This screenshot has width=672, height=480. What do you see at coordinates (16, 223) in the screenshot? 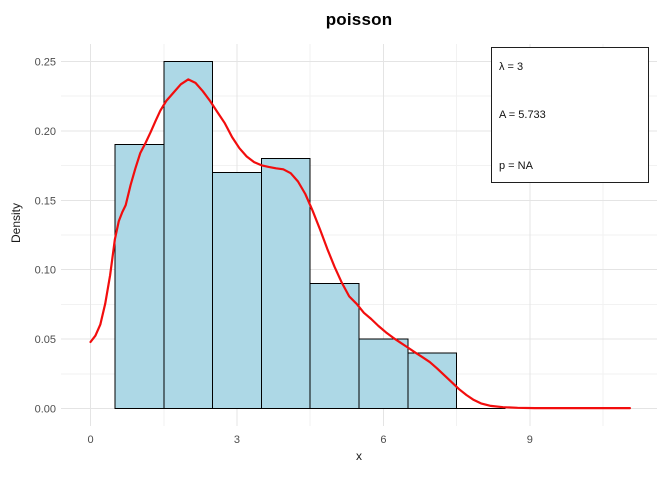
I see `y-axis-title-text: Density` at bounding box center [16, 223].